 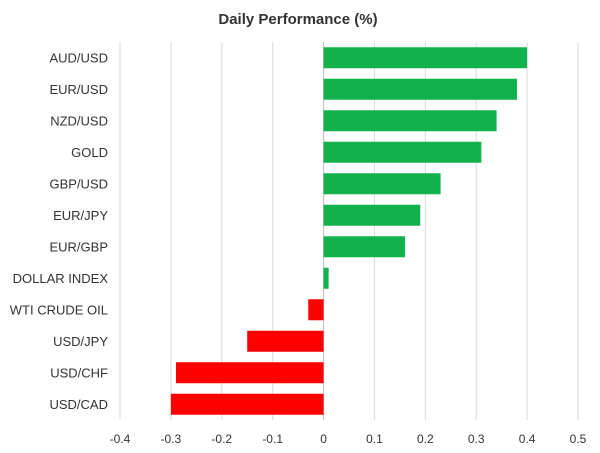 I want to click on category-label: NZD/USD, so click(x=79, y=120).